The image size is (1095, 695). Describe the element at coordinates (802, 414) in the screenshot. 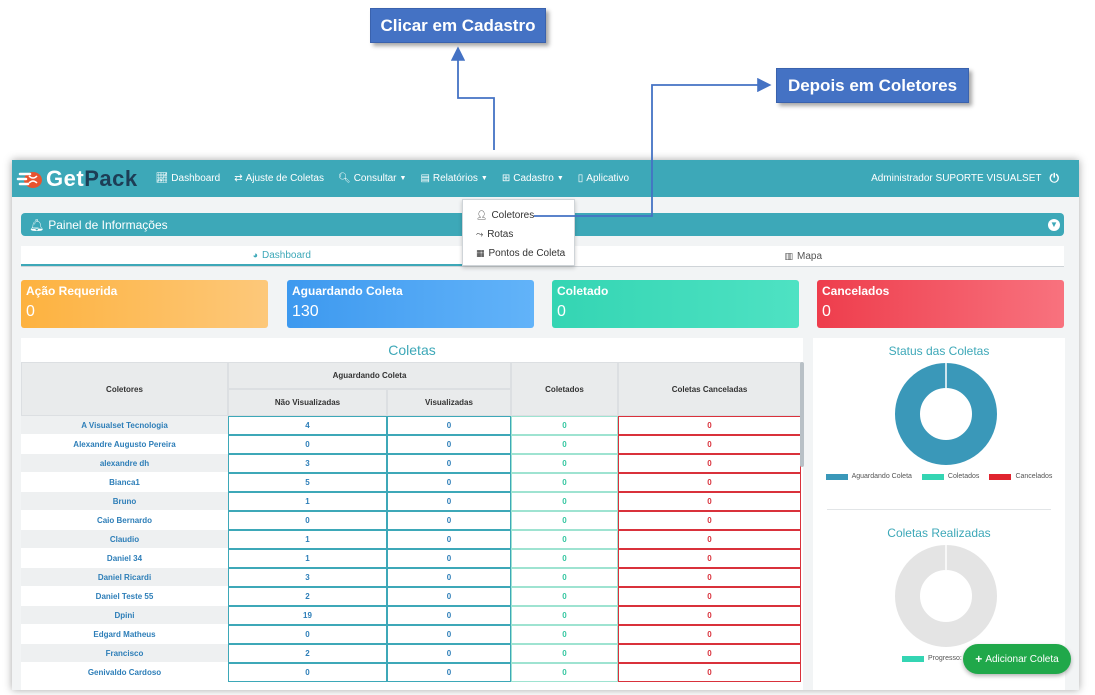

I see `table-scrollbar` at that location.